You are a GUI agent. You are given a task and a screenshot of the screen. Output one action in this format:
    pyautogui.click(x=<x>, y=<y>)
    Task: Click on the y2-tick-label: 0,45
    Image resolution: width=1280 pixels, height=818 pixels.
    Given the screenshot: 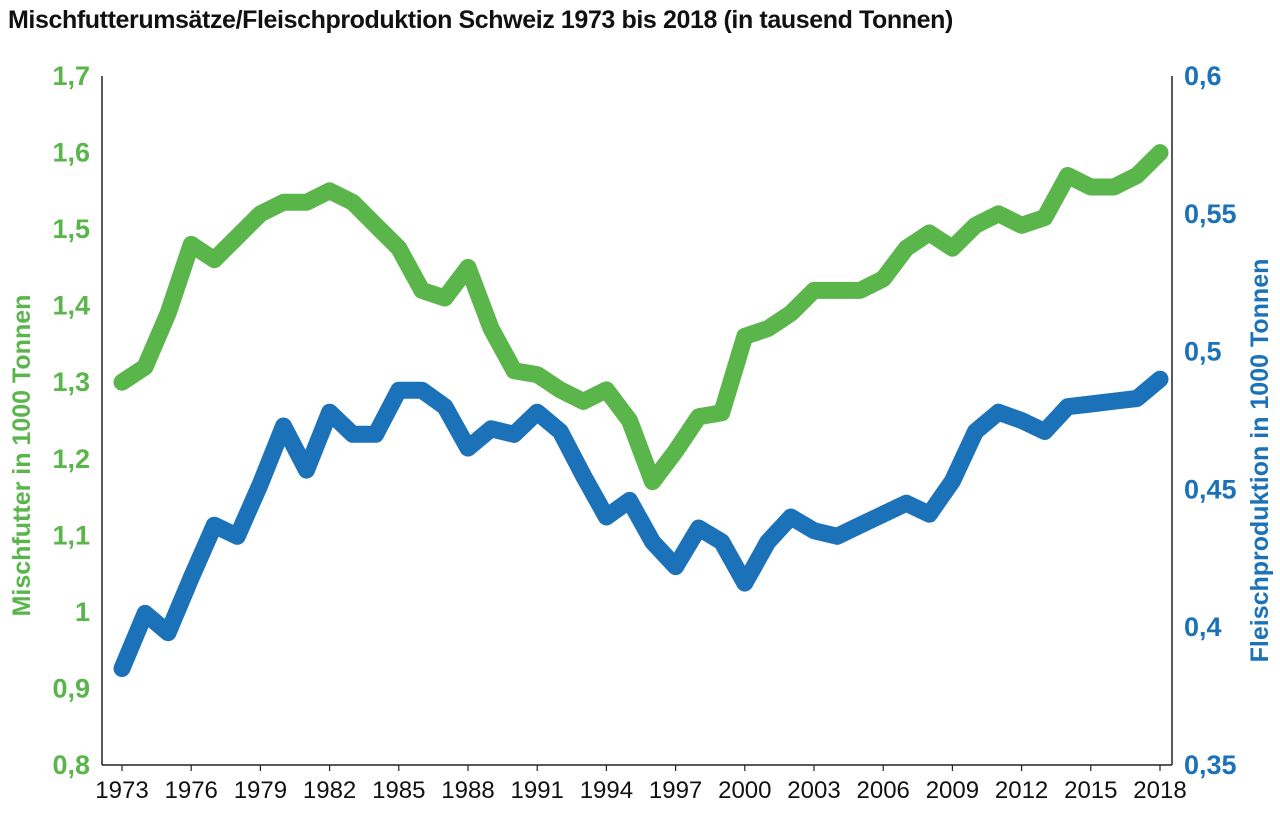 What is the action you would take?
    pyautogui.click(x=1210, y=489)
    